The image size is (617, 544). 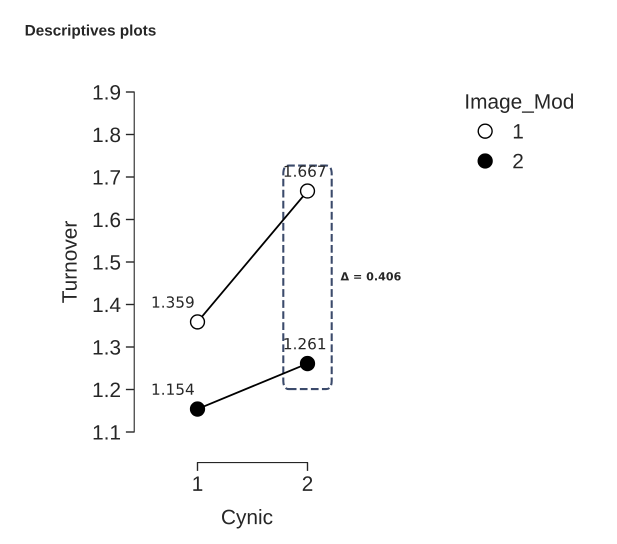 What do you see at coordinates (107, 135) in the screenshot?
I see `y-tick-label: 1.8` at bounding box center [107, 135].